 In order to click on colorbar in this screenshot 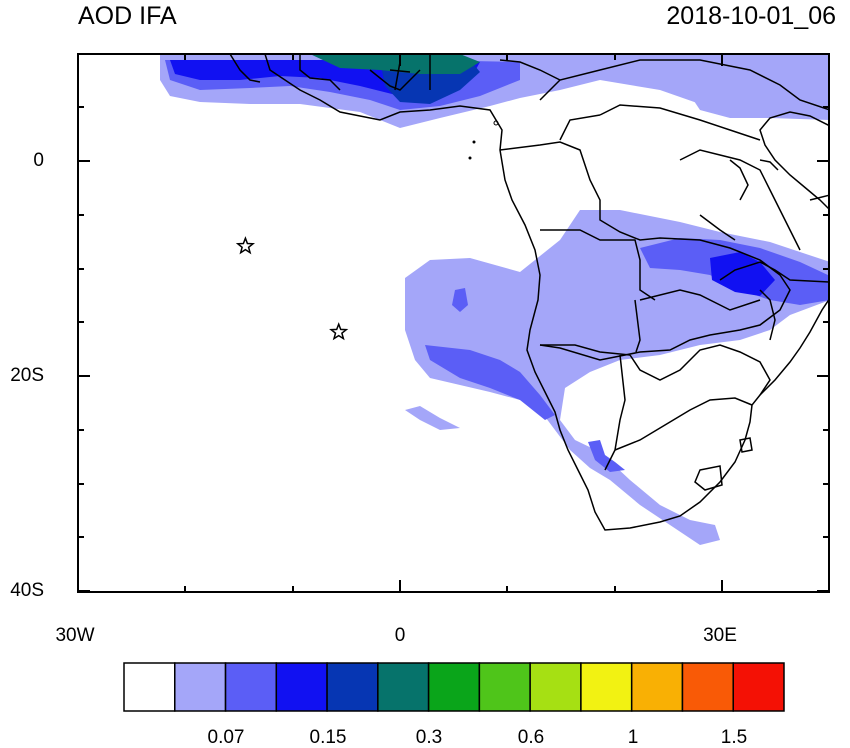, I will do `click(454, 687)`.